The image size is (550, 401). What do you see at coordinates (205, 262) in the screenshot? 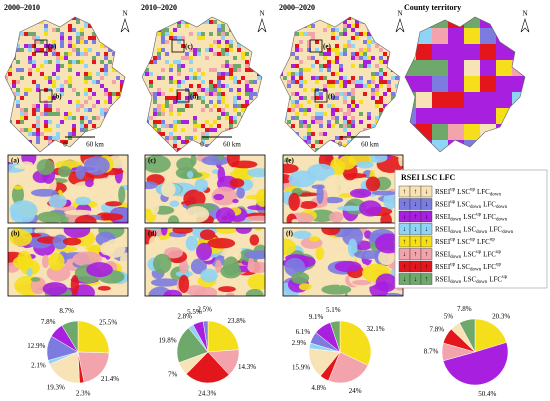
I see `inset-frame` at bounding box center [205, 262].